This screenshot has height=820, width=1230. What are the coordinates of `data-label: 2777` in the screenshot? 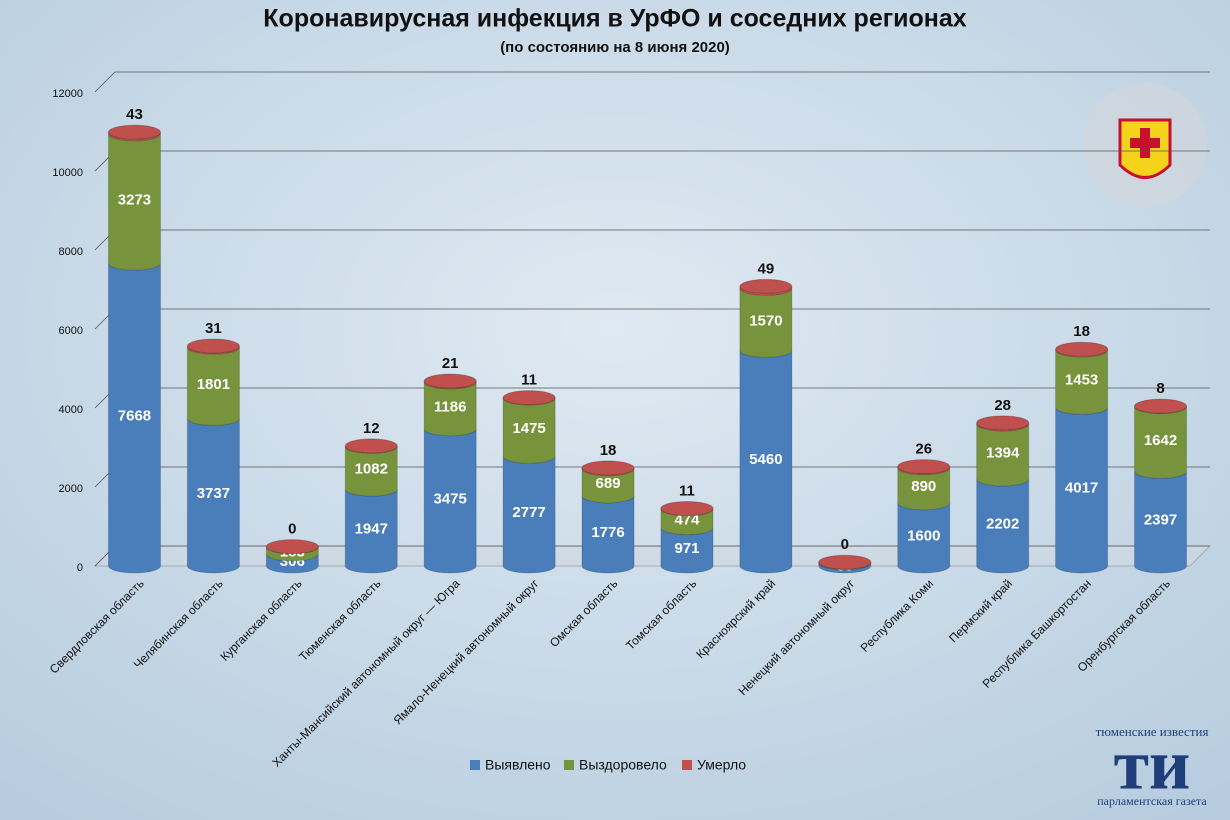 It's located at (528, 512).